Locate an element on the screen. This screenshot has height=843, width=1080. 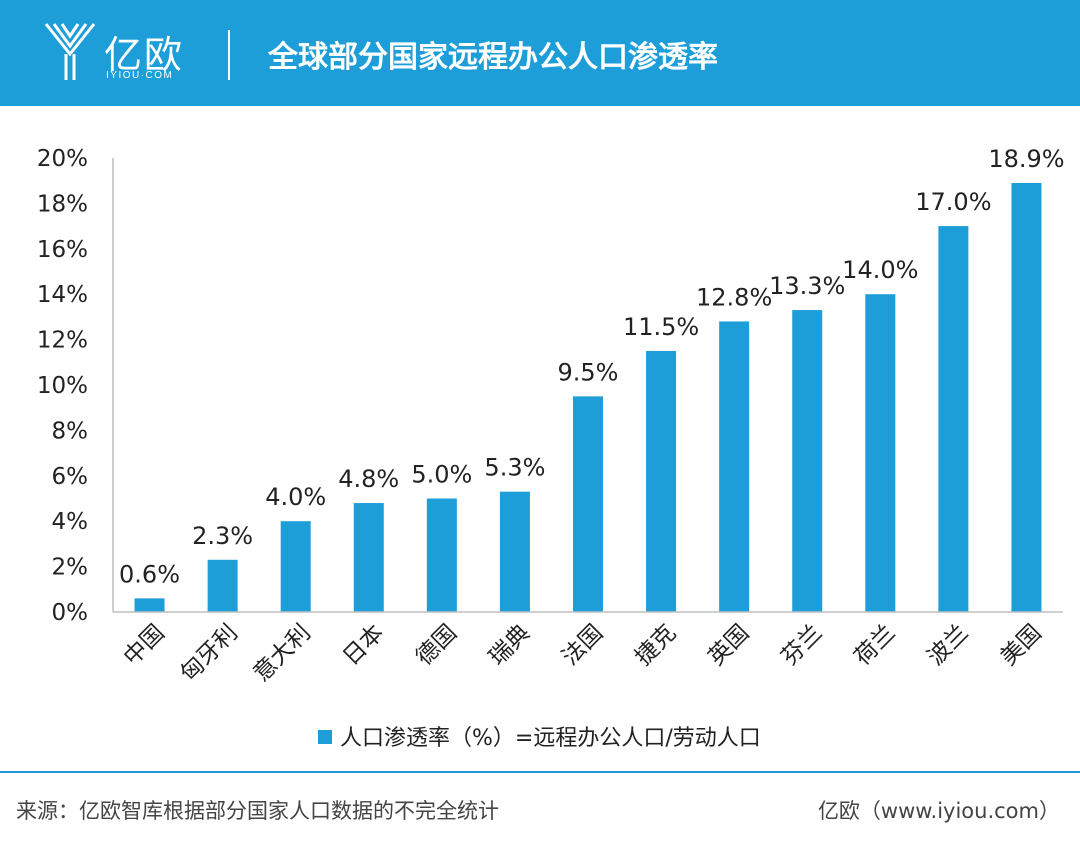
data-label: 4.8% is located at coordinates (368, 479).